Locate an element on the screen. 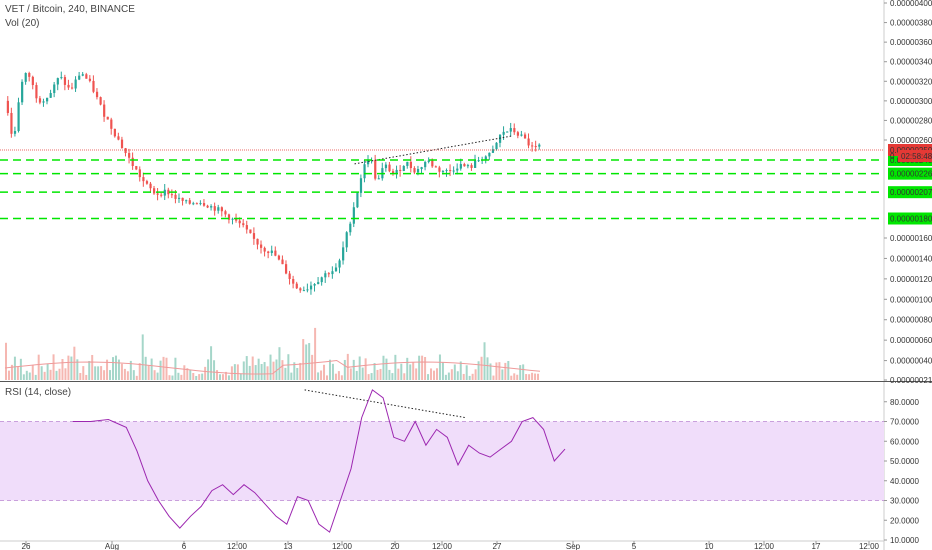  symbol-title: VET / Bitcoin, 240, BINANCE is located at coordinates (70, 9).